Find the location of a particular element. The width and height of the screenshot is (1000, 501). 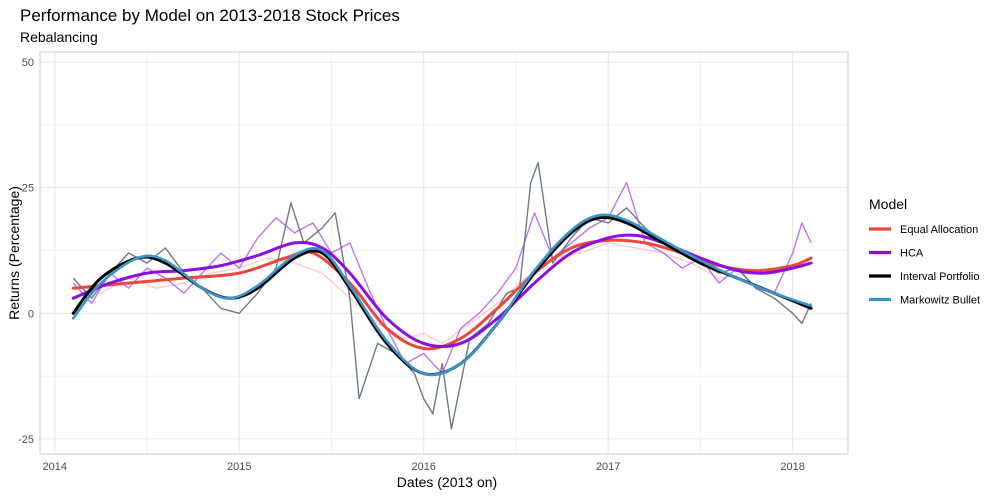

x-tick-label: 2015 is located at coordinates (239, 467).